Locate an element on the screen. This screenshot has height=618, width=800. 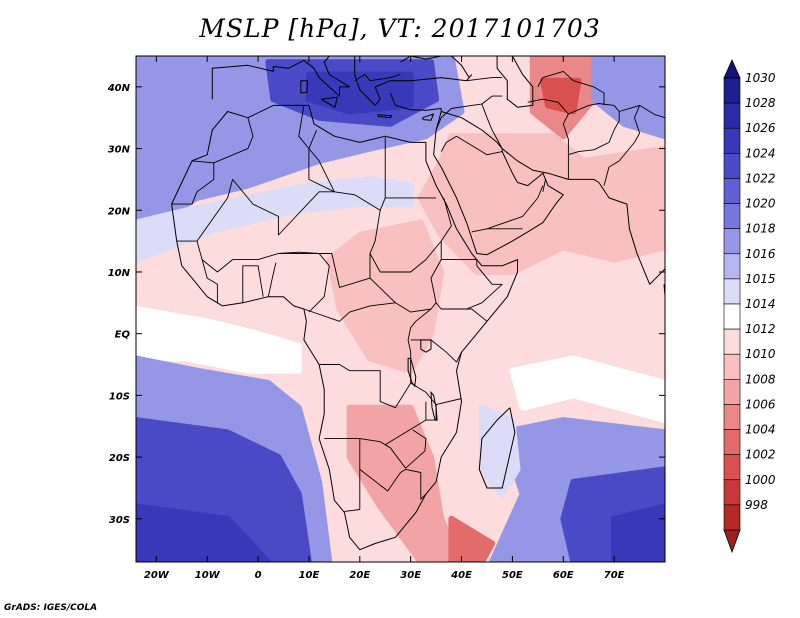
coastline-madagascar is located at coordinates (497, 448).